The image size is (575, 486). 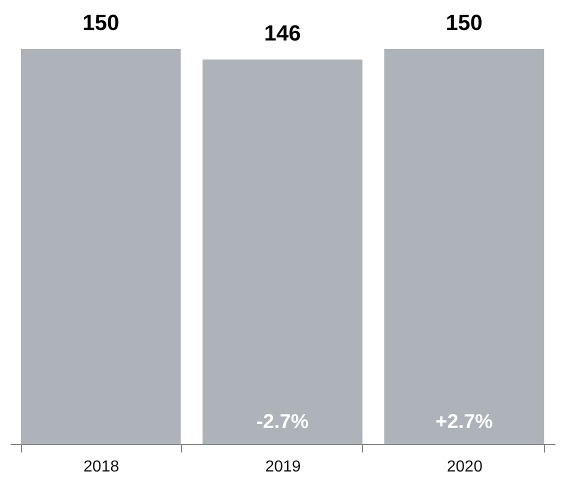 What do you see at coordinates (282, 422) in the screenshot?
I see `annotation: -2.7%` at bounding box center [282, 422].